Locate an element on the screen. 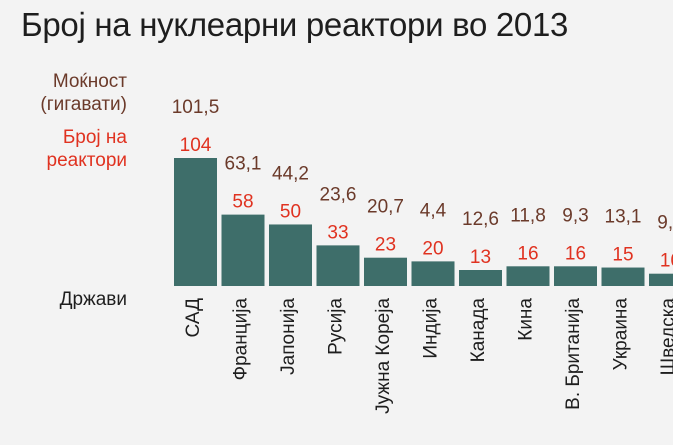  count-label-1: 58 is located at coordinates (242, 202).